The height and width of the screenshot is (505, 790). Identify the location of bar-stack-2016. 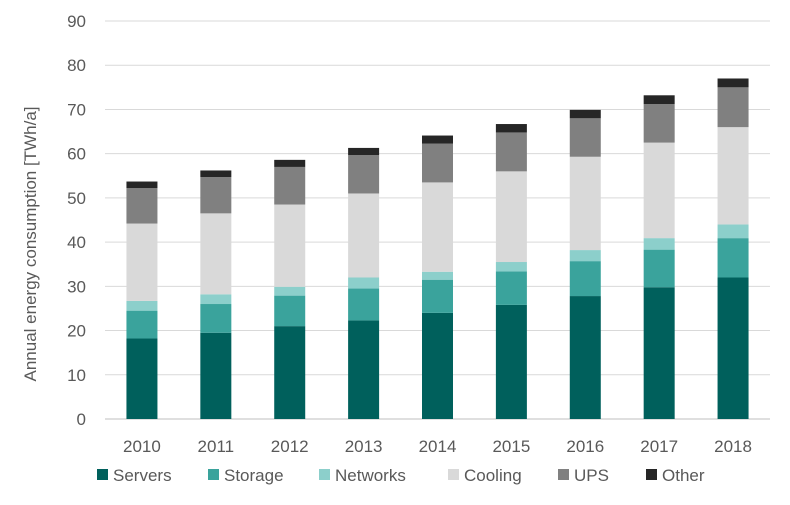
(585, 264).